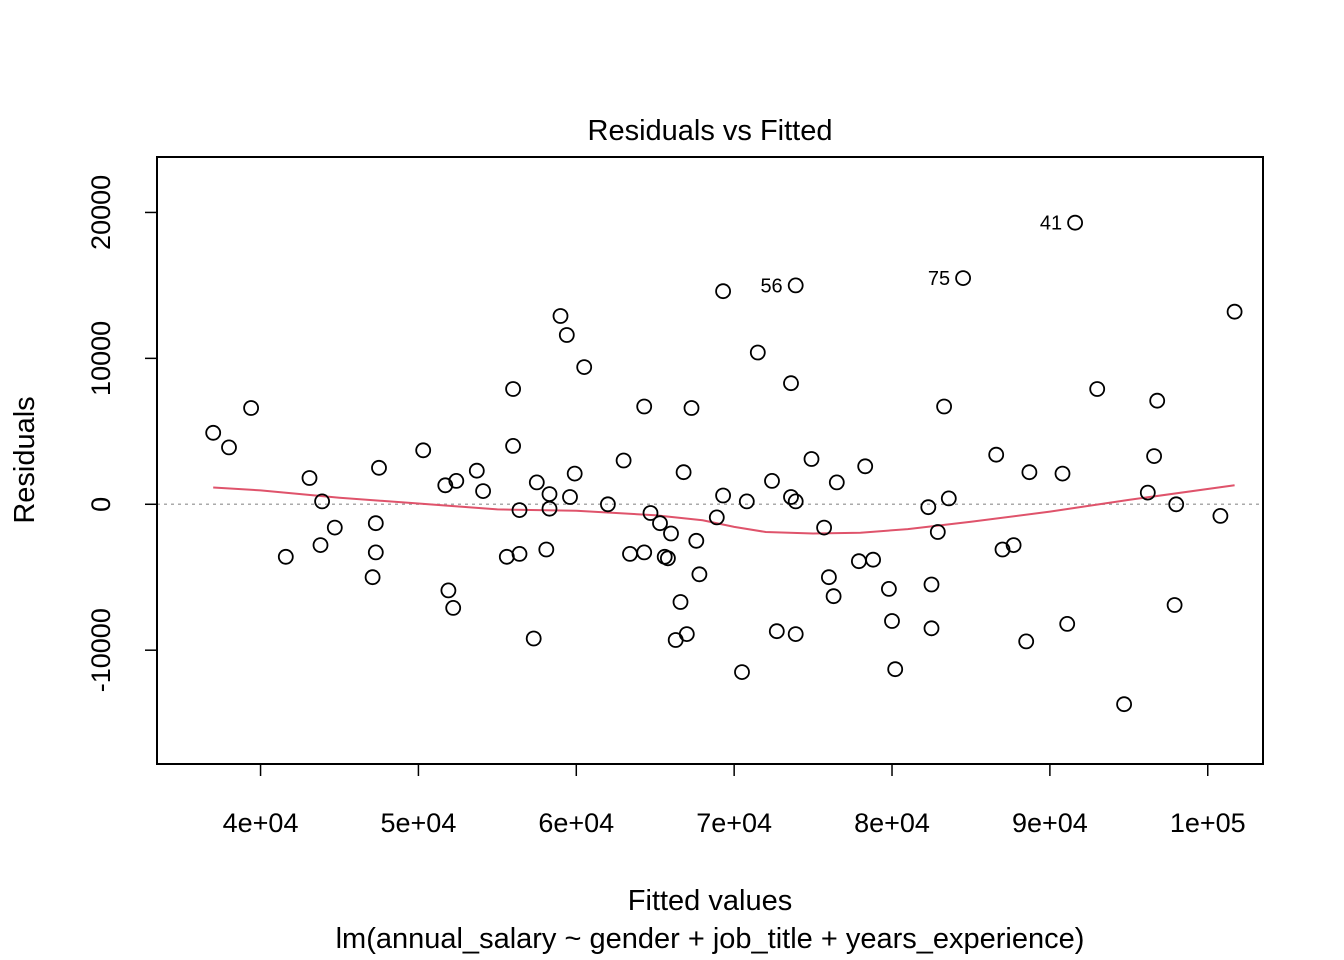  Describe the element at coordinates (576, 823) in the screenshot. I see `x-tick-label: 6e+04` at that location.